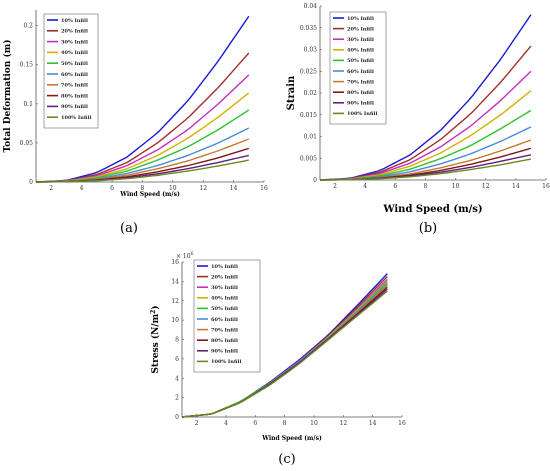 The width and height of the screenshot is (550, 471). Describe the element at coordinates (175, 320) in the screenshot. I see `y-tick-label: 10` at that location.